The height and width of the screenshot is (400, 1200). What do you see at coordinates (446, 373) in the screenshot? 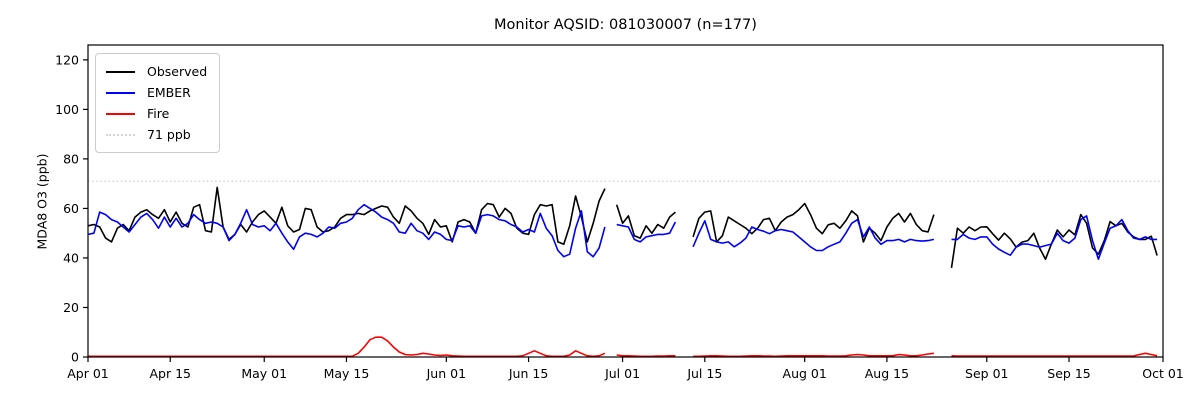
I see `x-tick-label: Jun 01` at bounding box center [446, 373].